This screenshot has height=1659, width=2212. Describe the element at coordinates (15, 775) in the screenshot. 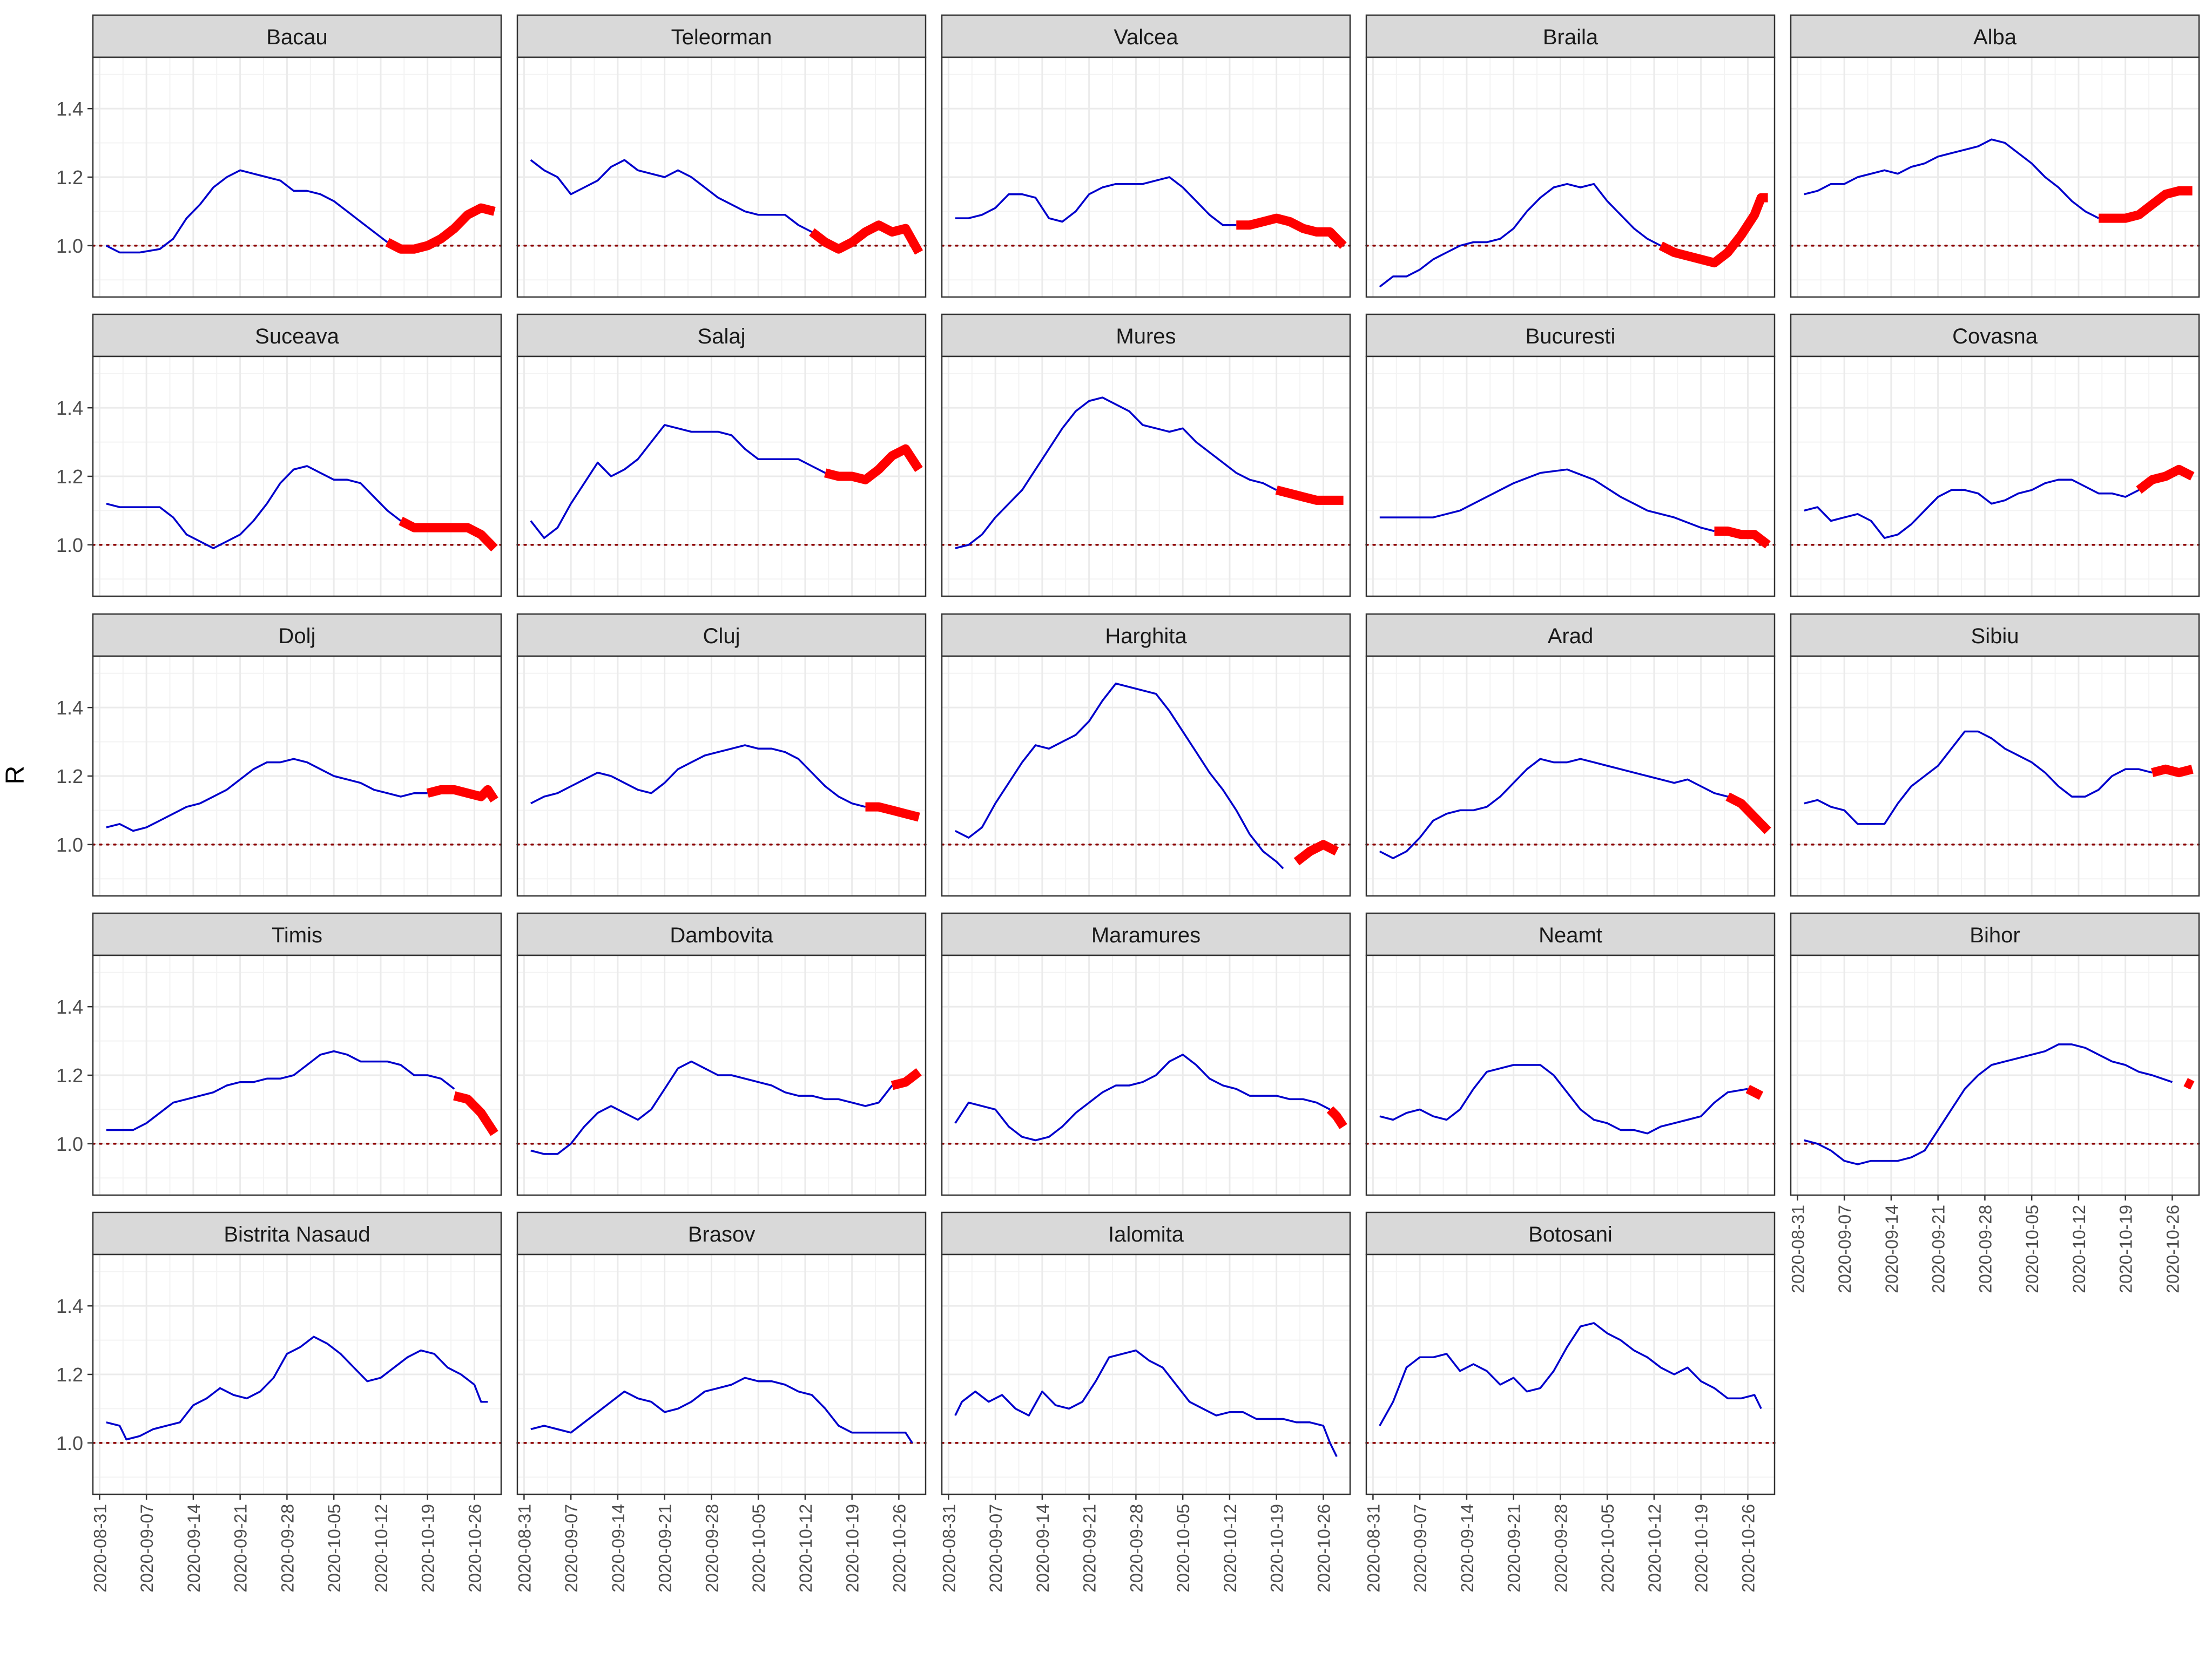

I see `y-axis-label: R` at that location.